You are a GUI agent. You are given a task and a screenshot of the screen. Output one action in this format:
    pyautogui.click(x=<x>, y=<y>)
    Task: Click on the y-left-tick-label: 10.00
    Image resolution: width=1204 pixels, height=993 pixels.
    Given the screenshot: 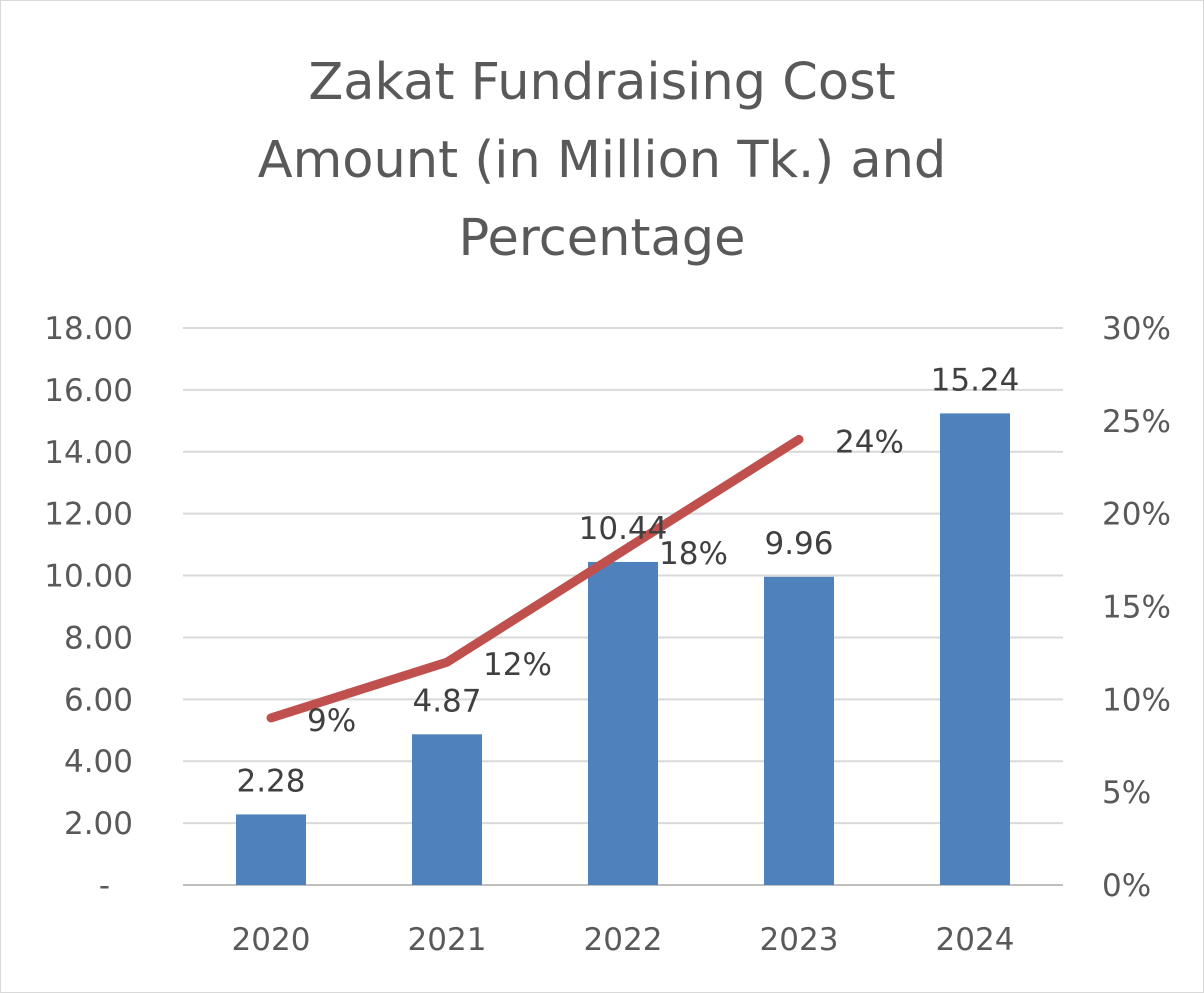 What is the action you would take?
    pyautogui.click(x=88, y=577)
    